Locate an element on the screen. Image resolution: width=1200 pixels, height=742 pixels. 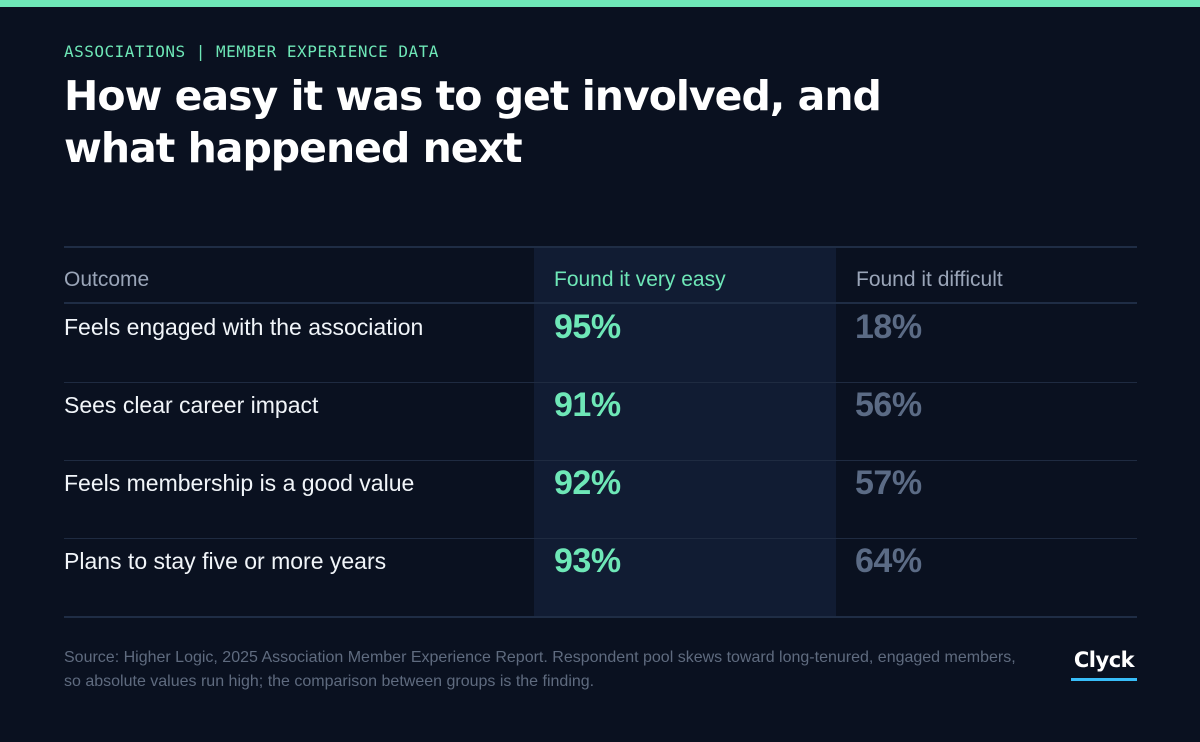
highlight-column is located at coordinates (685, 432).